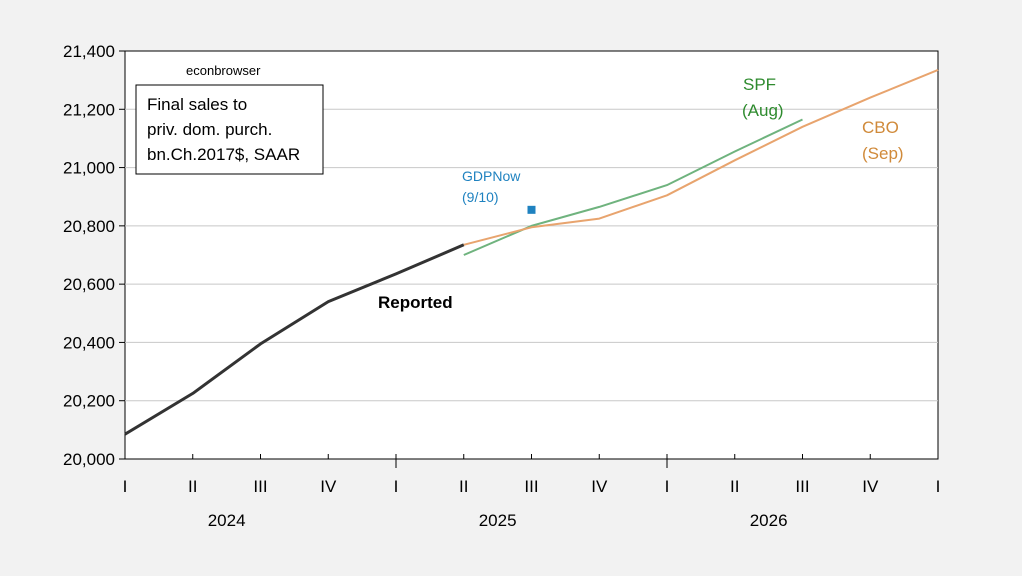 Image resolution: width=1022 pixels, height=576 pixels. I want to click on y-tick-label: 20,200, so click(89, 401).